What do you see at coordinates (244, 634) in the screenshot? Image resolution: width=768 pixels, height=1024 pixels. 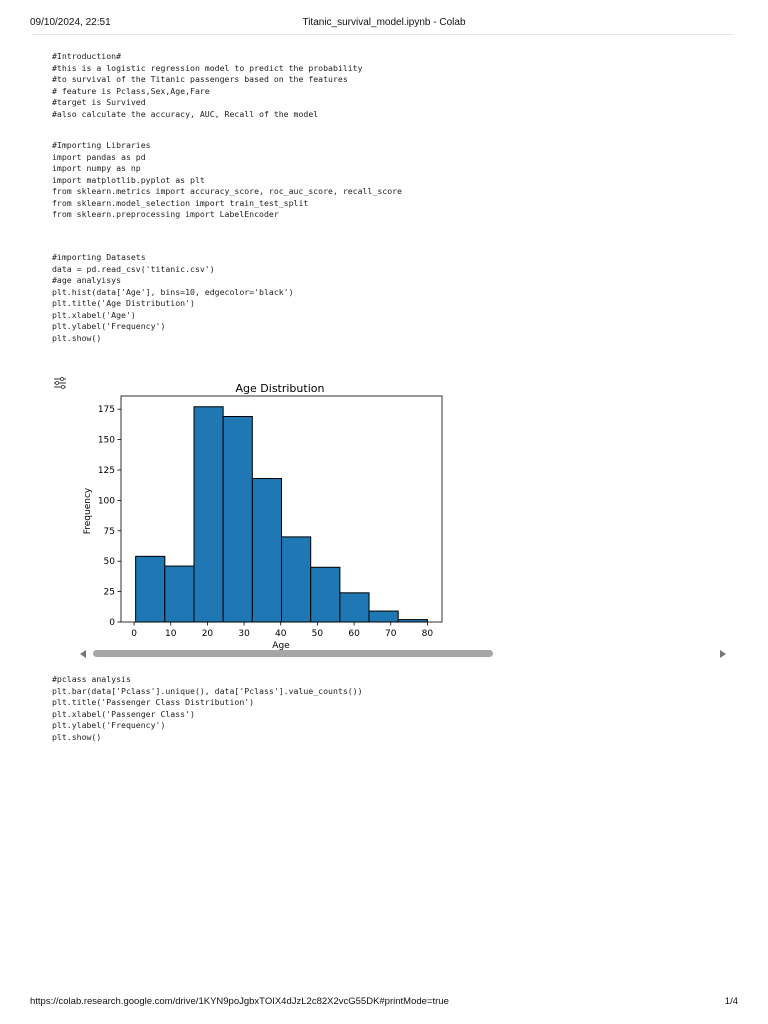 I see `x-tick-label: 30` at bounding box center [244, 634].